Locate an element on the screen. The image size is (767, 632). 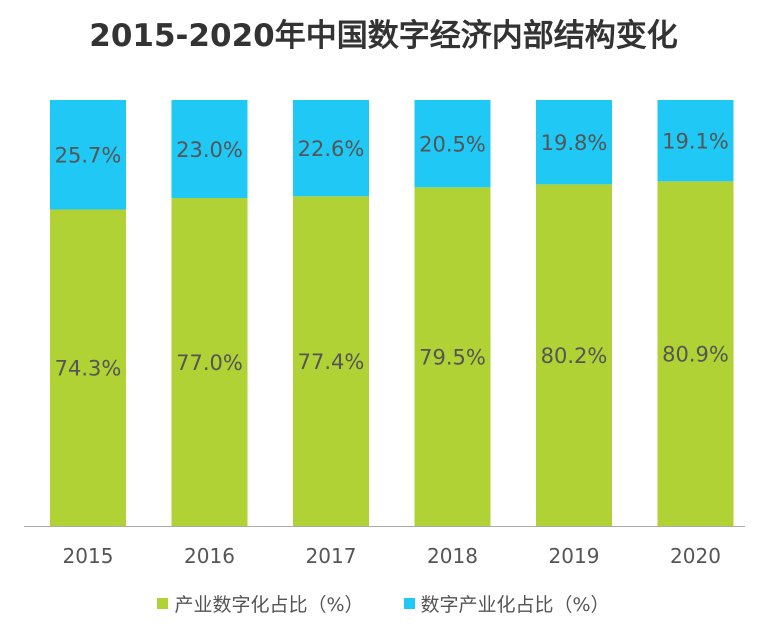
bar-industrial-digitization-2017 is located at coordinates (331, 361).